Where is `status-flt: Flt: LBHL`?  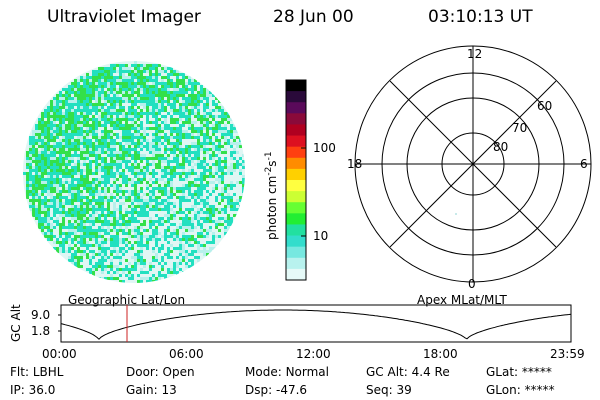 status-flt: Flt: LBHL is located at coordinates (37, 372).